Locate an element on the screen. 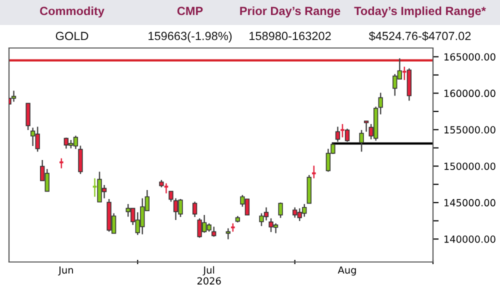  text: $4524.76-$4707.02 is located at coordinates (419, 36).